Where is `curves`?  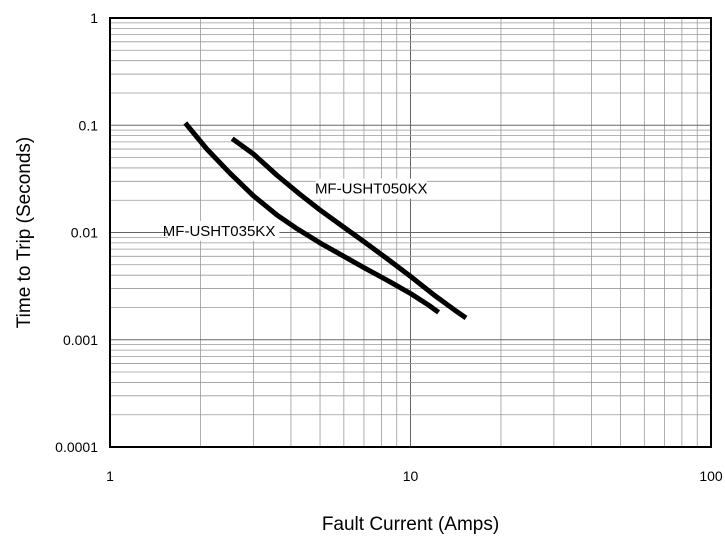 curves is located at coordinates (325, 220).